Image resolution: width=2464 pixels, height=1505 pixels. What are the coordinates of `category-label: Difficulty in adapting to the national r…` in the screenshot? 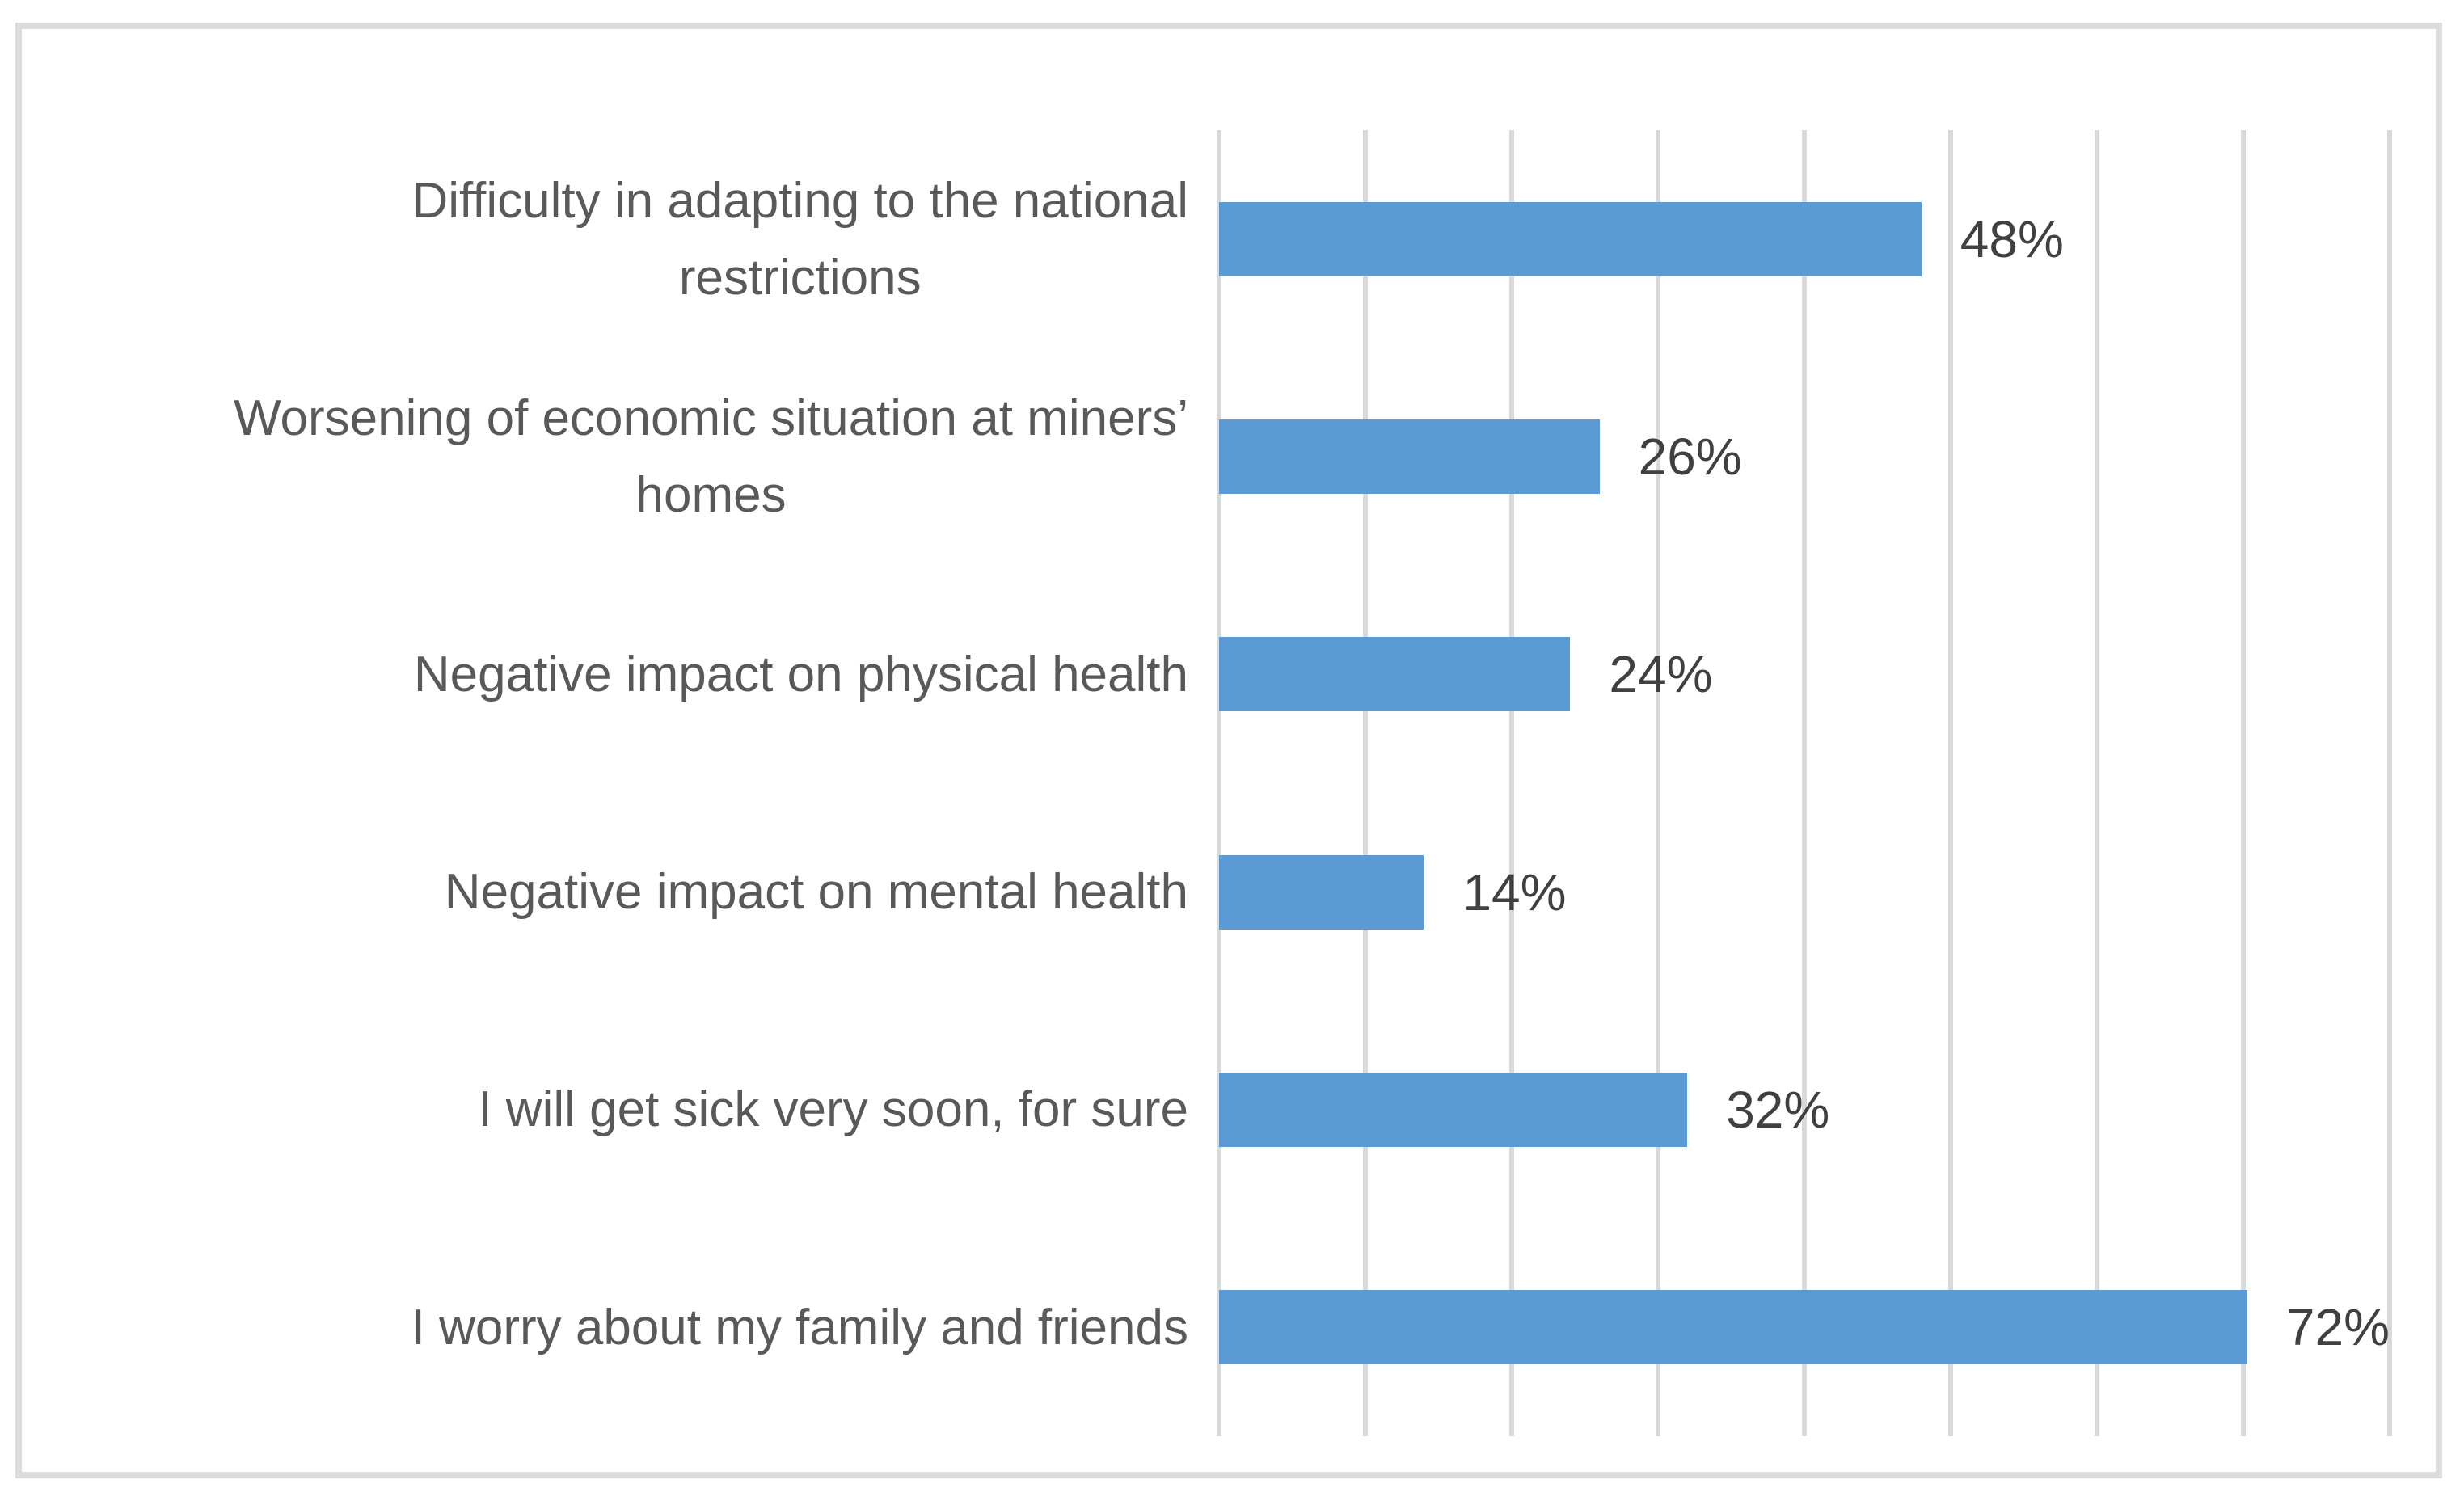 It's located at (800, 239).